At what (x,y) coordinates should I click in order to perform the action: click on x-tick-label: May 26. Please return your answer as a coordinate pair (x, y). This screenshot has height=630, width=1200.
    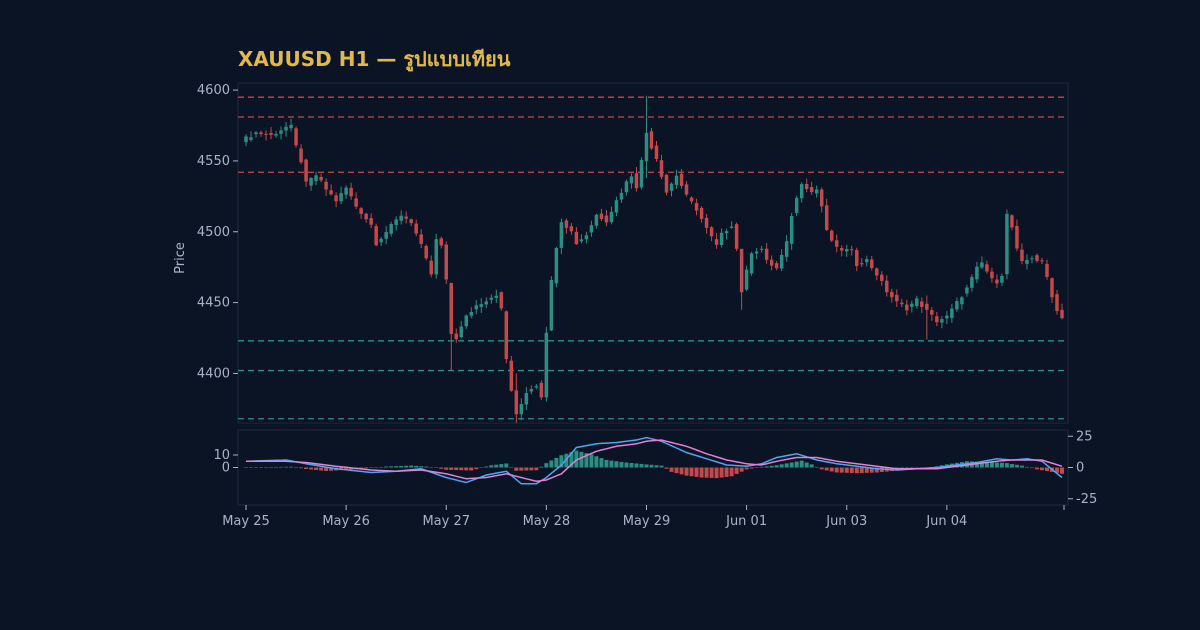
    Looking at the image, I should click on (346, 521).